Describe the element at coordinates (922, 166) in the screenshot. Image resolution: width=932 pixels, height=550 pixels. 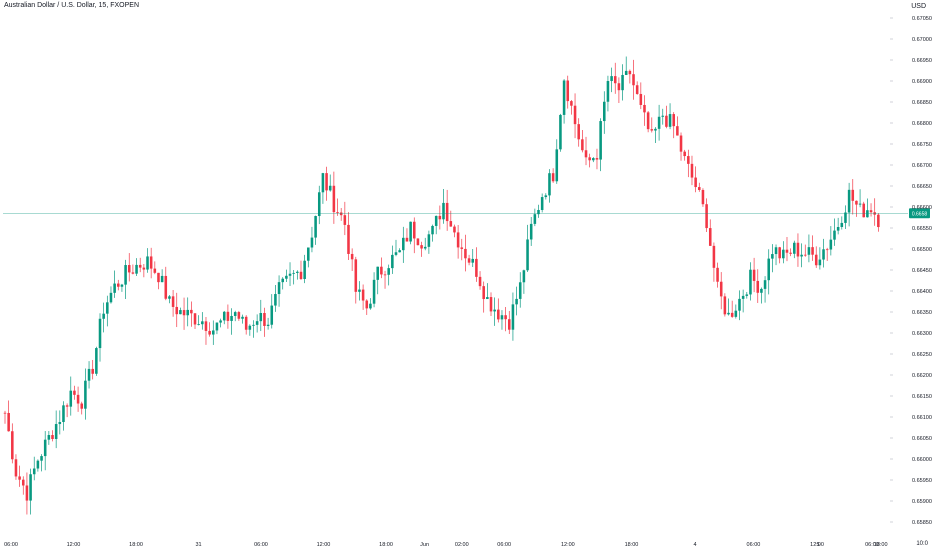
I see `price-tick-label: 0.66700` at that location.